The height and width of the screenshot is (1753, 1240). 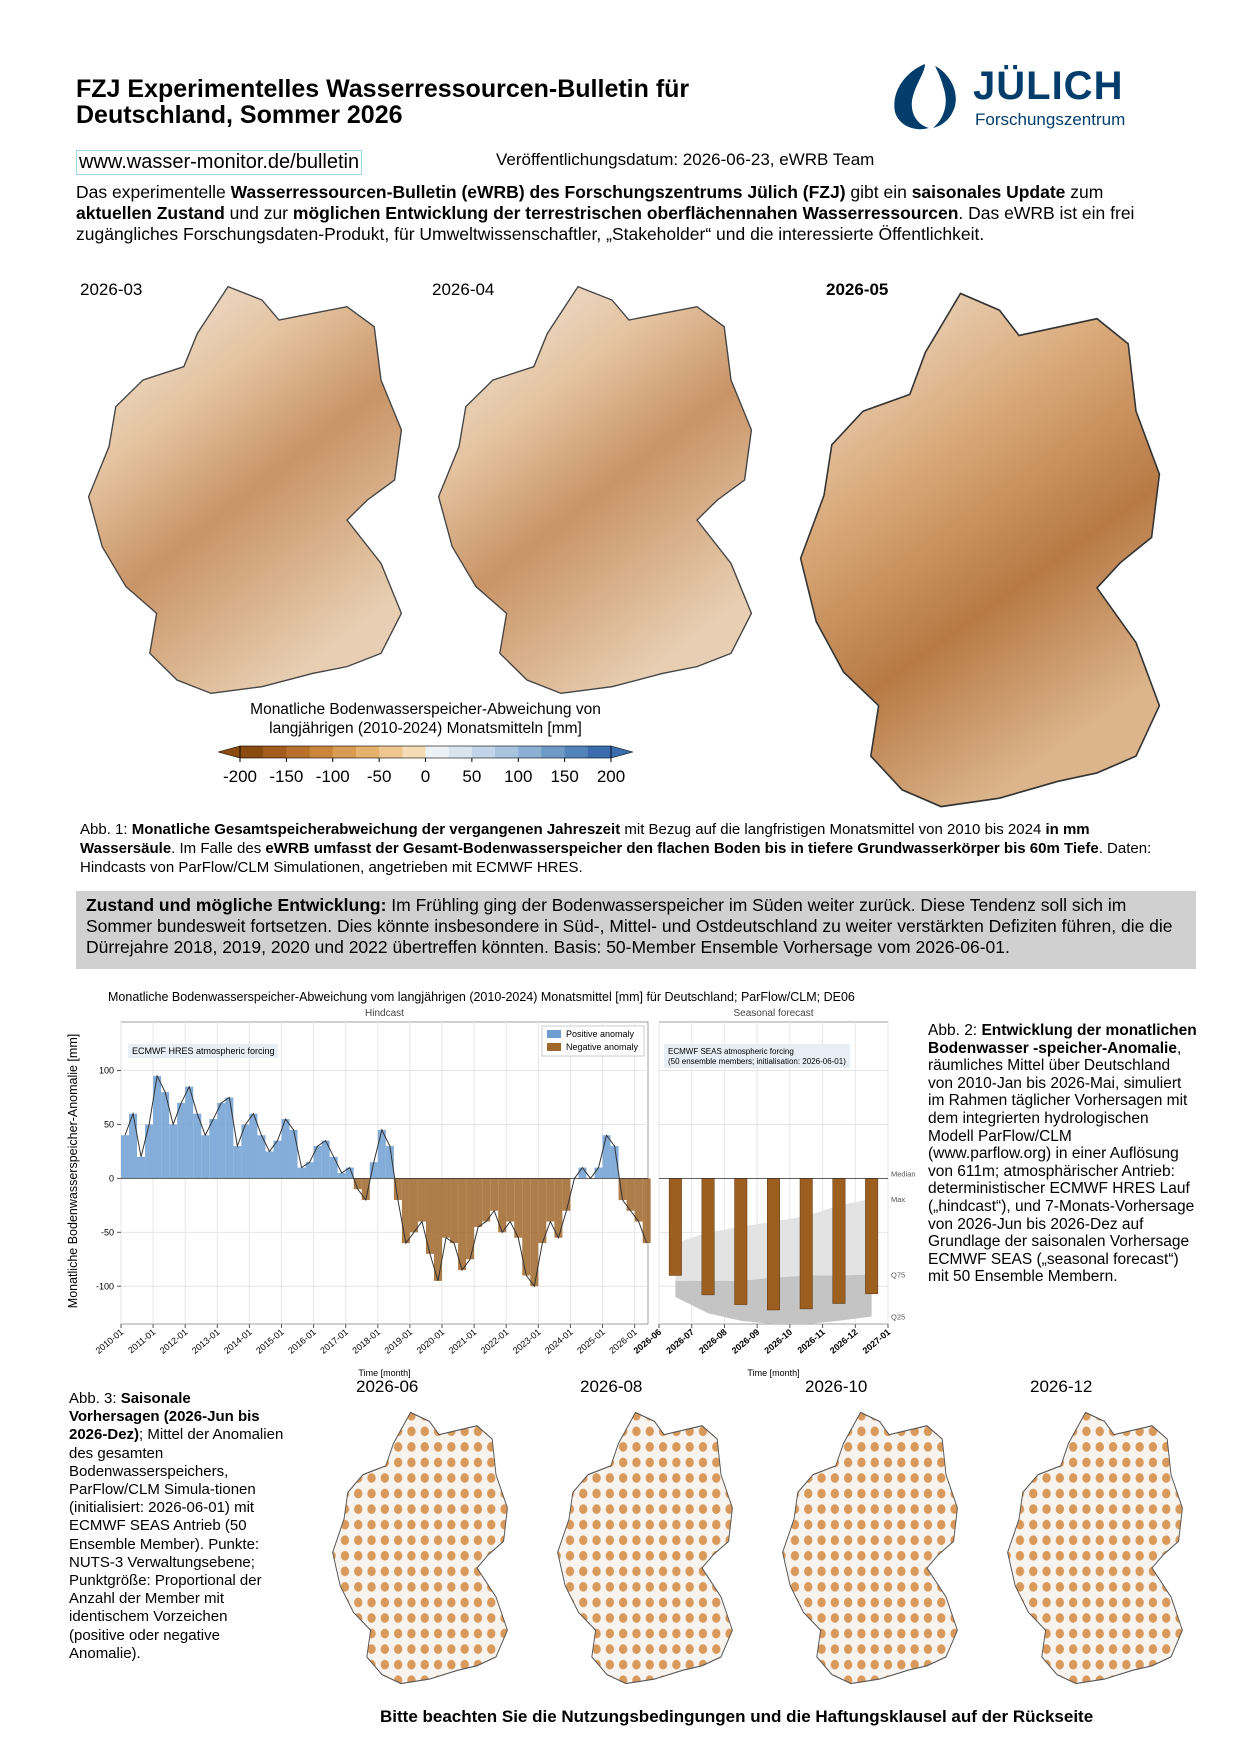 What do you see at coordinates (110, 1341) in the screenshot?
I see `x-tick-label: 2010-01` at bounding box center [110, 1341].